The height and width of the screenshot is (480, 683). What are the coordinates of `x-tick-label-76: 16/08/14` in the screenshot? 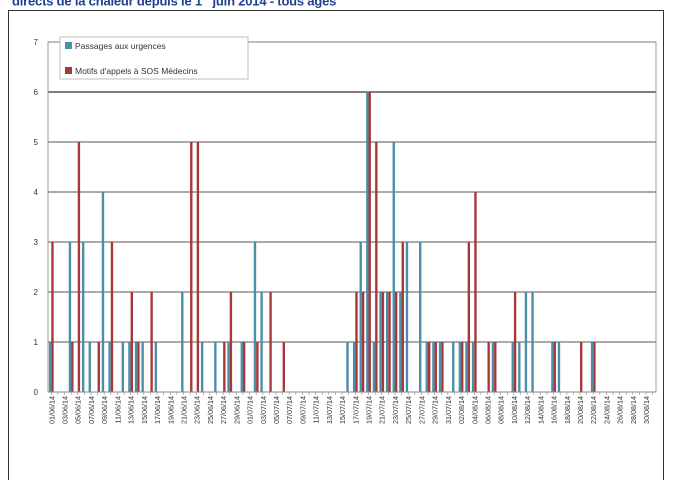 It's located at (554, 410).